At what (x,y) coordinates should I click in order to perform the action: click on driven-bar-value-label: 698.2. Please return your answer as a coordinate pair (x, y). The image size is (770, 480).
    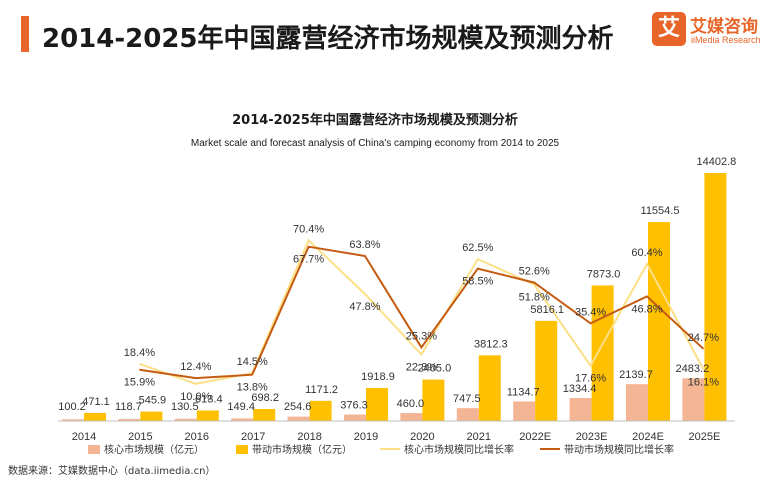
    Looking at the image, I should click on (265, 398).